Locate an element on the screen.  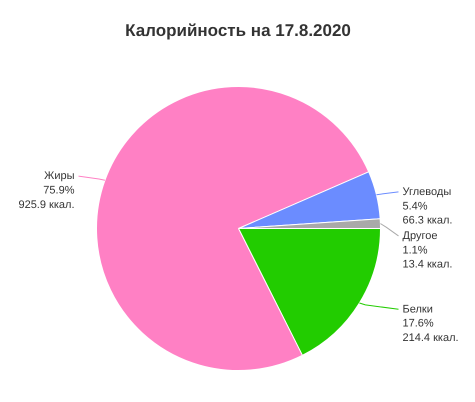
data-label: 75.9% 925.9 ккал. is located at coordinates (46, 197).